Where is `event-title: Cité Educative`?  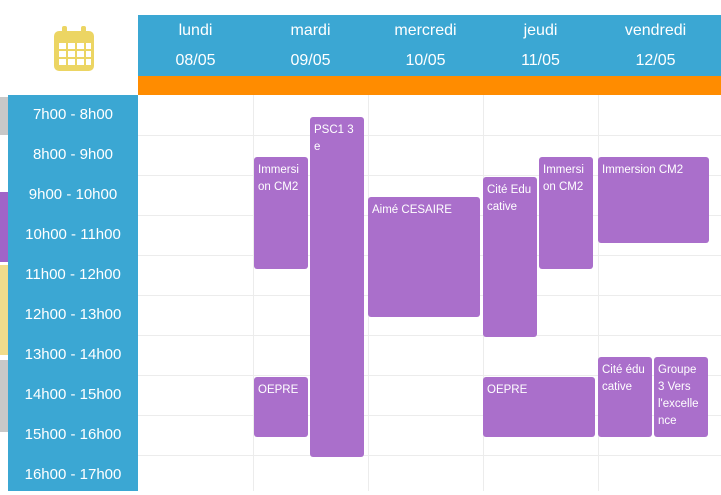 event-title: Cité Educative is located at coordinates (509, 198).